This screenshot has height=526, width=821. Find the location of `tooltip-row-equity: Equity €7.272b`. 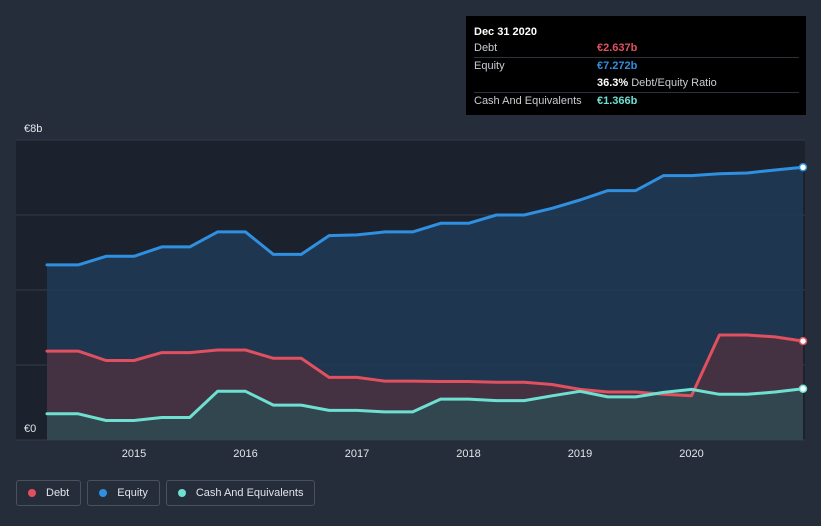

tooltip-row-equity: Equity €7.272b is located at coordinates (636, 66).